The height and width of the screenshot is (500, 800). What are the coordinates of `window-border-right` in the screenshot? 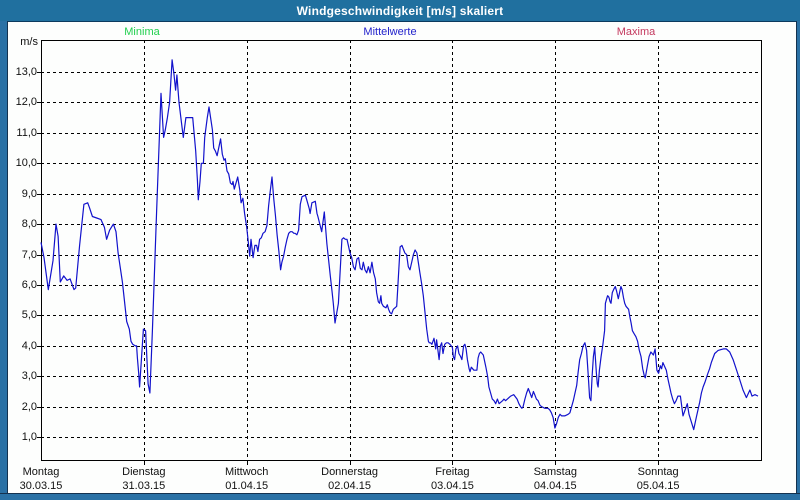 It's located at (798, 260).